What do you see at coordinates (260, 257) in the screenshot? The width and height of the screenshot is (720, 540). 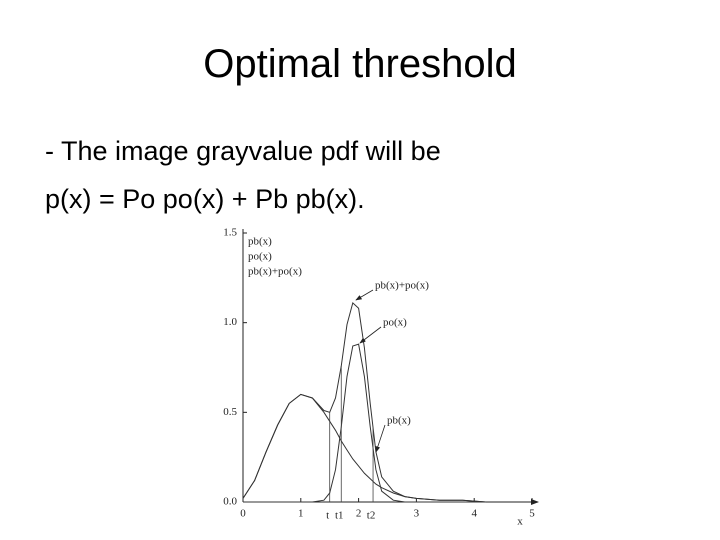 I see `legend-entry: po(x)` at bounding box center [260, 257].